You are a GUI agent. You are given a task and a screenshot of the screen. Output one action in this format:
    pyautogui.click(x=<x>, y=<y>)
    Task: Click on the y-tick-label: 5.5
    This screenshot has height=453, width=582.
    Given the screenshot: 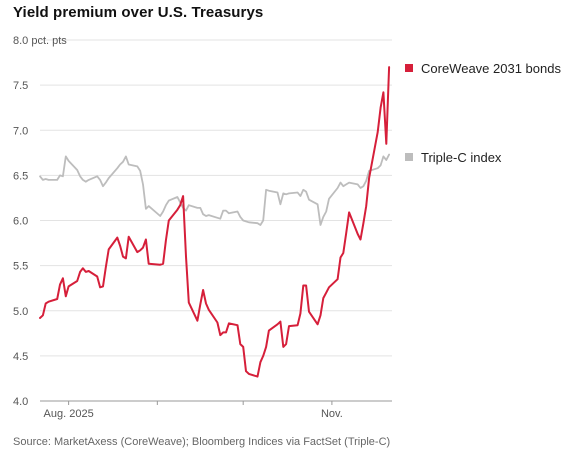 What is the action you would take?
    pyautogui.click(x=20, y=267)
    